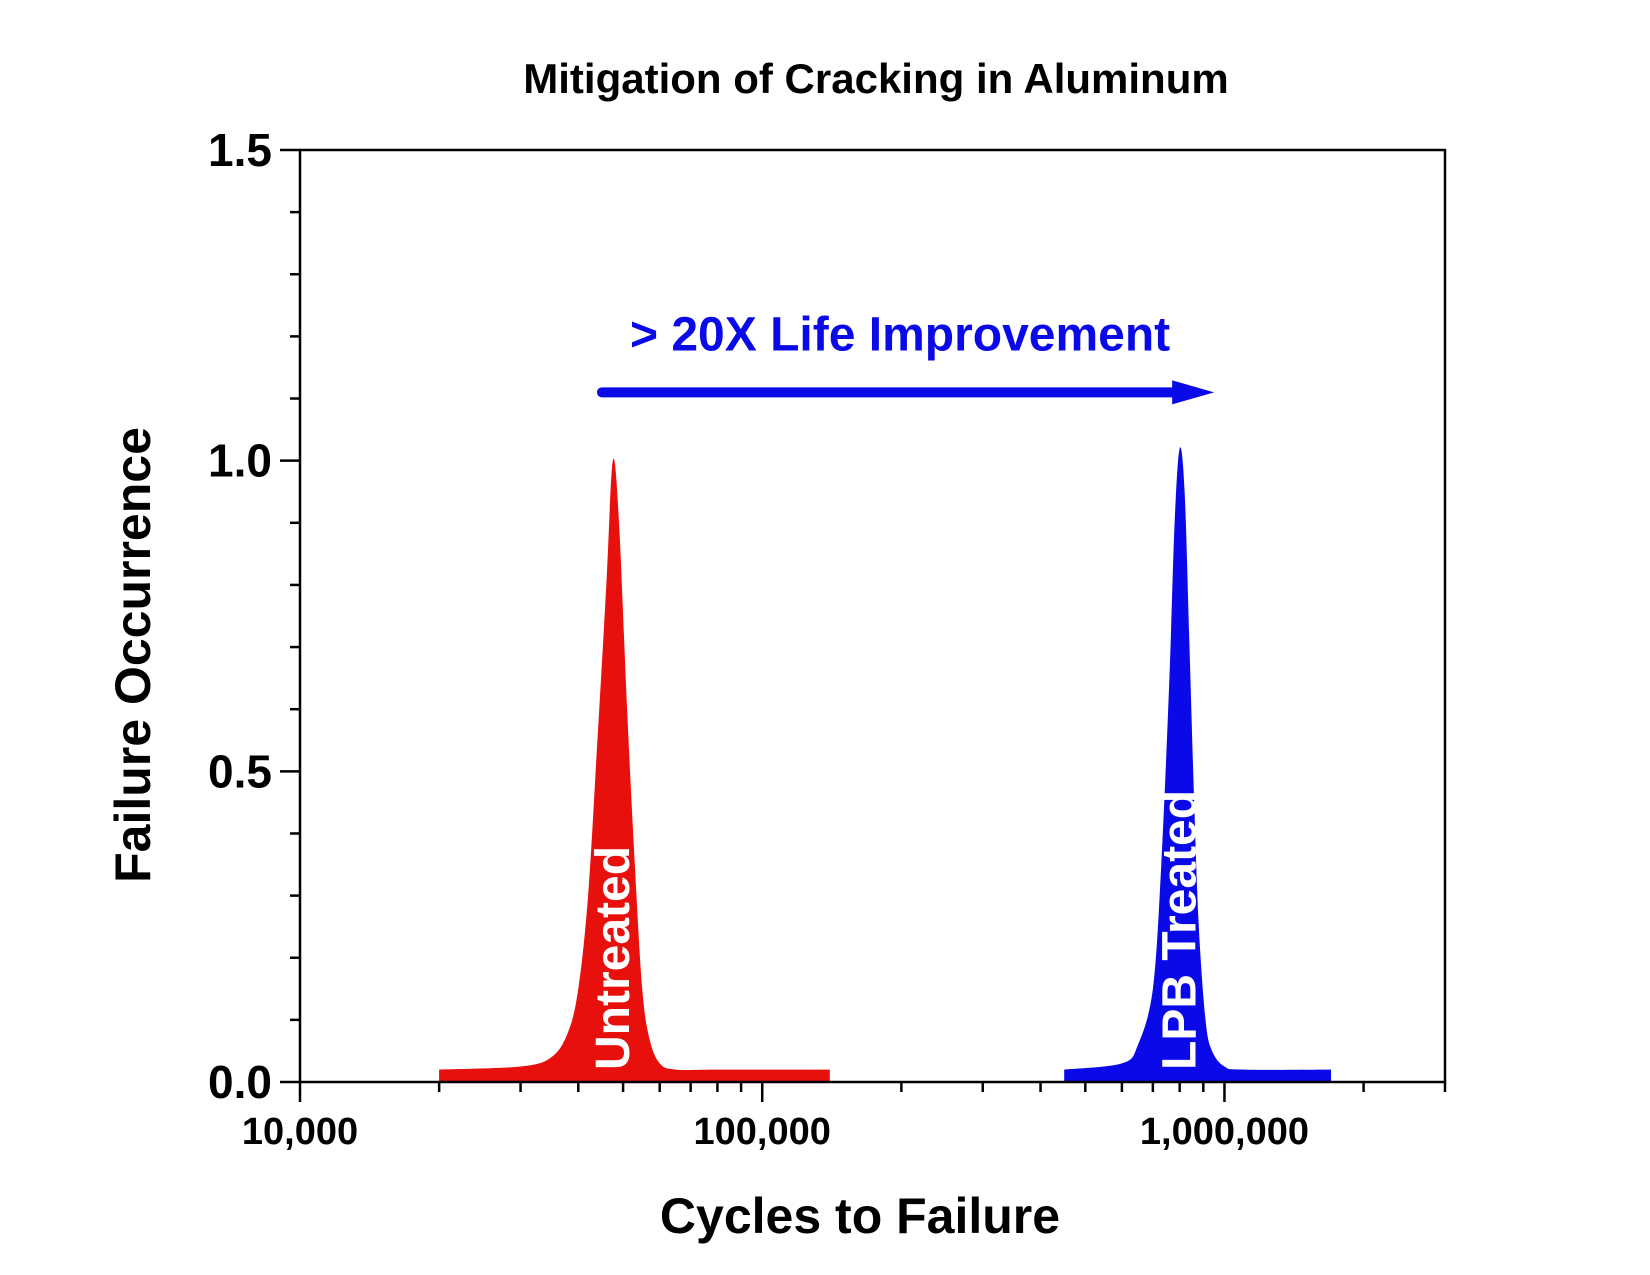  Describe the element at coordinates (240, 1082) in the screenshot. I see `y-tick-label: 0.0` at that location.